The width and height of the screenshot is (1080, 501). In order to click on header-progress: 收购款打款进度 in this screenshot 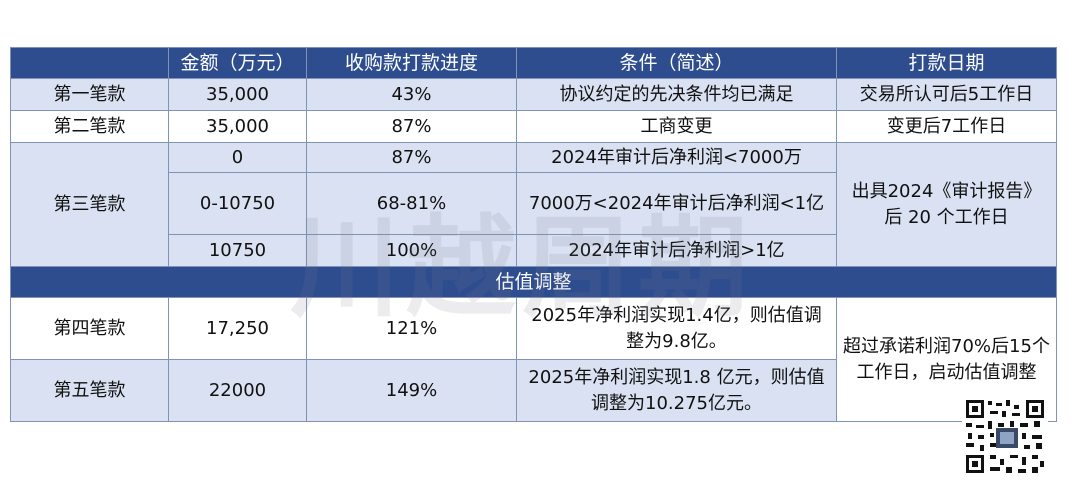, I will do `click(411, 63)`.